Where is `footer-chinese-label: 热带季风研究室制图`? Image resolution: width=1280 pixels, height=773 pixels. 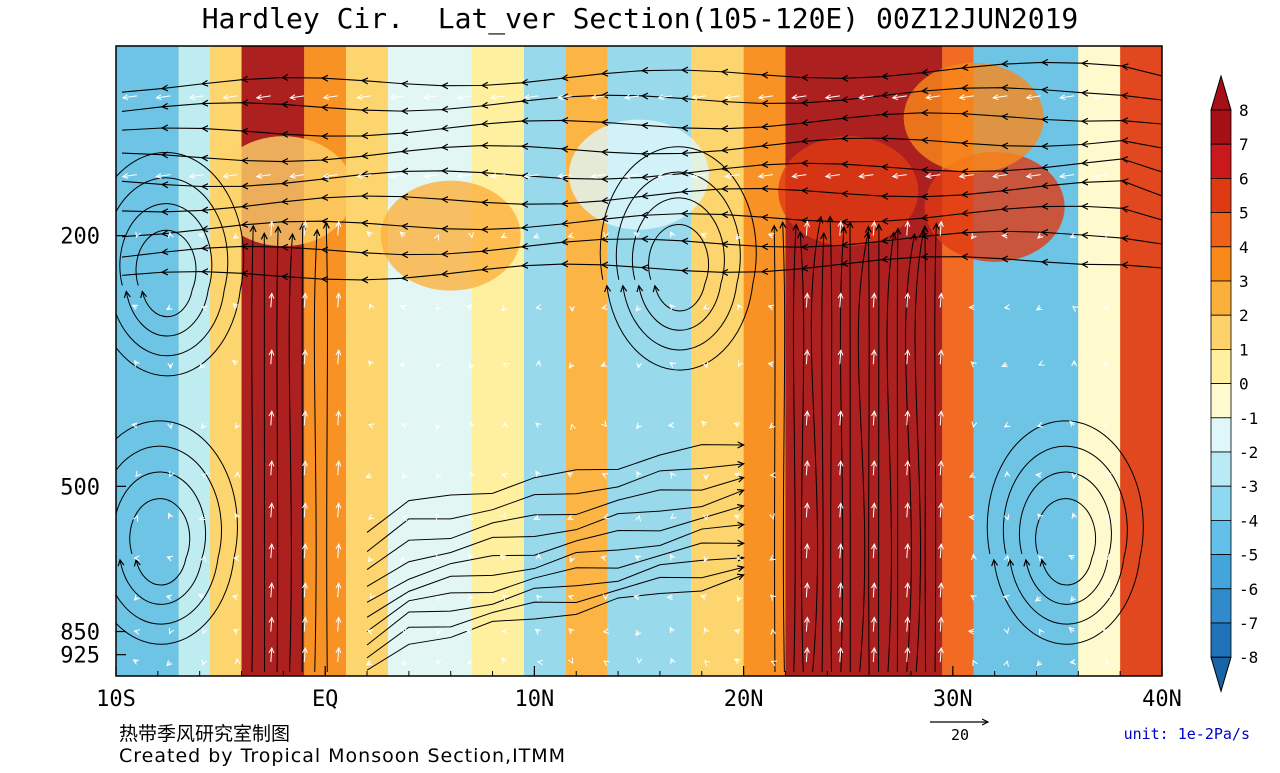
footer-chinese-label: 热带季风研究室制图 is located at coordinates (204, 734).